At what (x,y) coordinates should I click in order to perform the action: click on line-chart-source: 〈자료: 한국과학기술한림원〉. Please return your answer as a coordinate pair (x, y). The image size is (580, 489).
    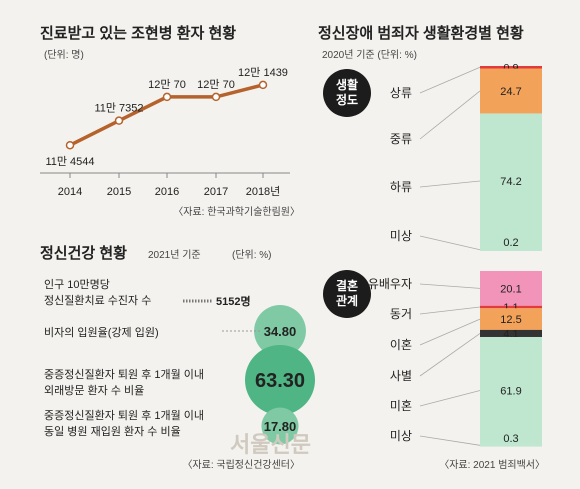
    Looking at the image, I should click on (236, 212).